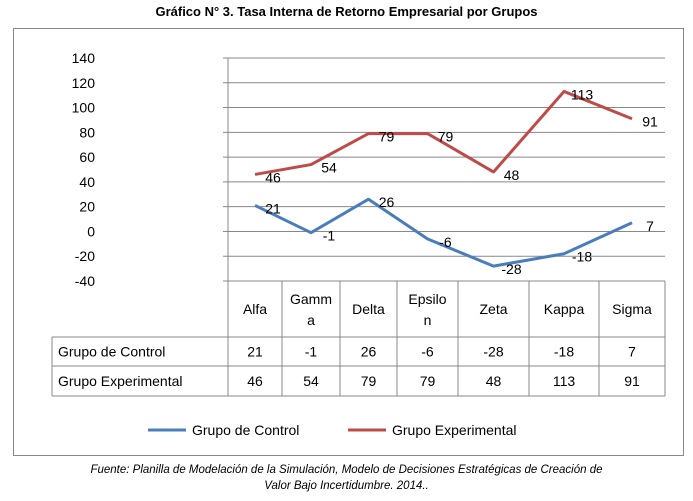  Describe the element at coordinates (85, 281) in the screenshot. I see `y-tick-label: -40` at that location.